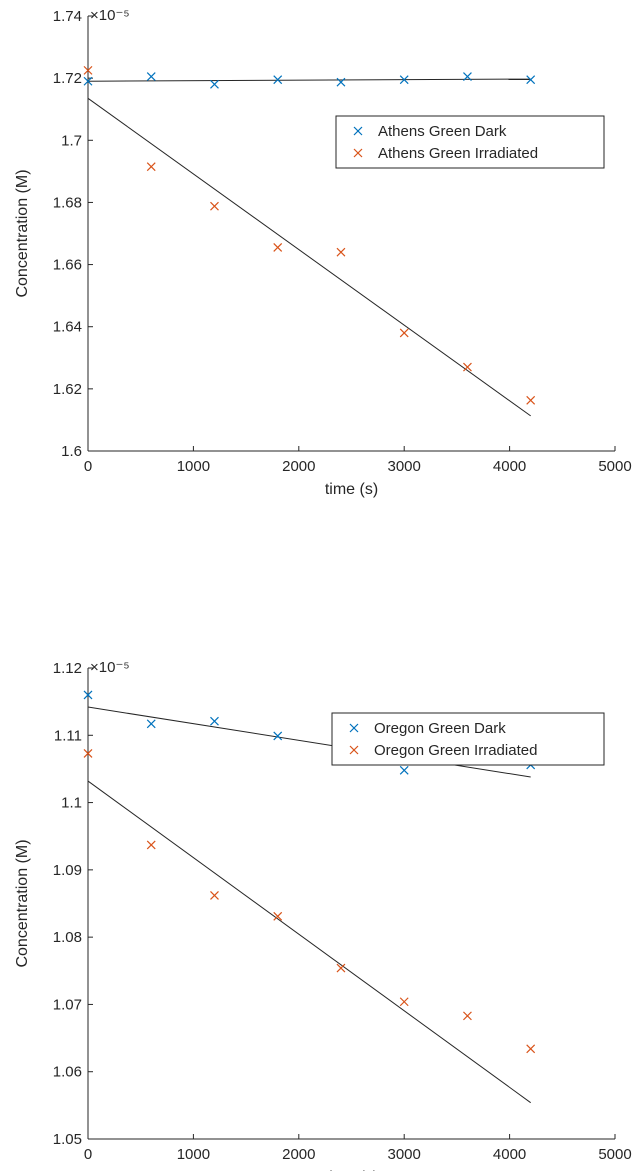 The width and height of the screenshot is (641, 1171). I want to click on legend-label: Oregon Green Dark, so click(440, 728).